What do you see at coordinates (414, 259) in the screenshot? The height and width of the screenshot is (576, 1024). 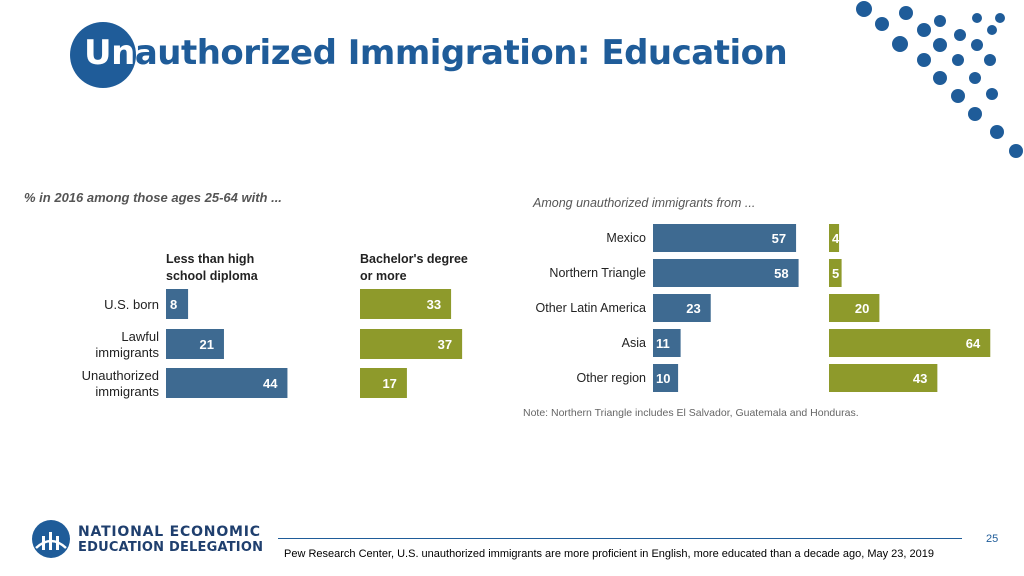 I see `left-legend-1-0: Bachelor's degree` at bounding box center [414, 259].